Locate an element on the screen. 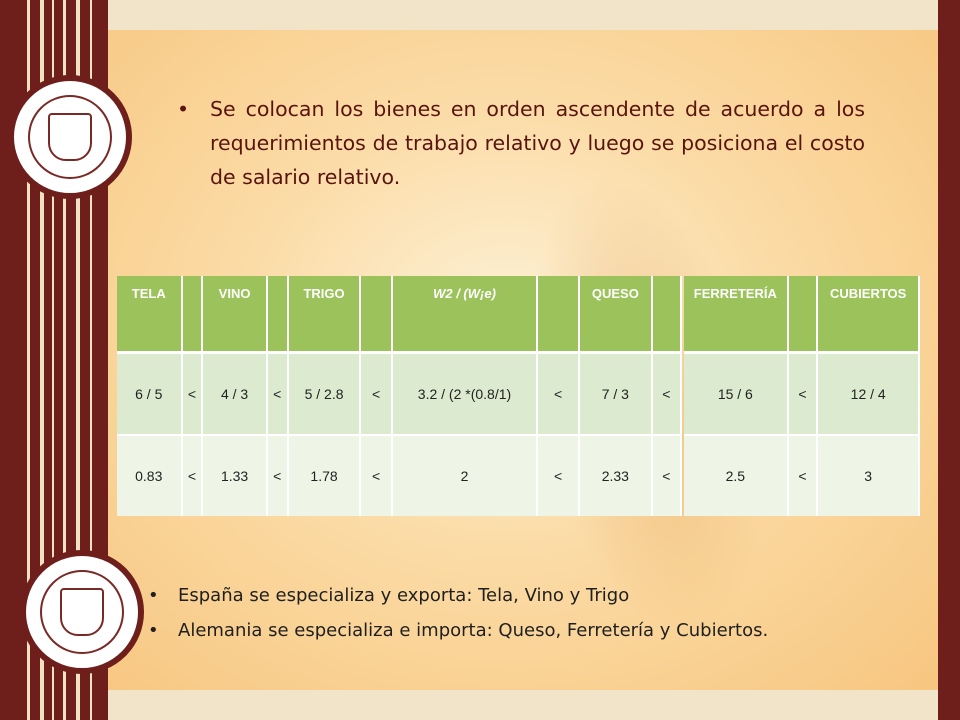 The image size is (960, 720). header-ferreteria: FERRETERÍA is located at coordinates (736, 314).